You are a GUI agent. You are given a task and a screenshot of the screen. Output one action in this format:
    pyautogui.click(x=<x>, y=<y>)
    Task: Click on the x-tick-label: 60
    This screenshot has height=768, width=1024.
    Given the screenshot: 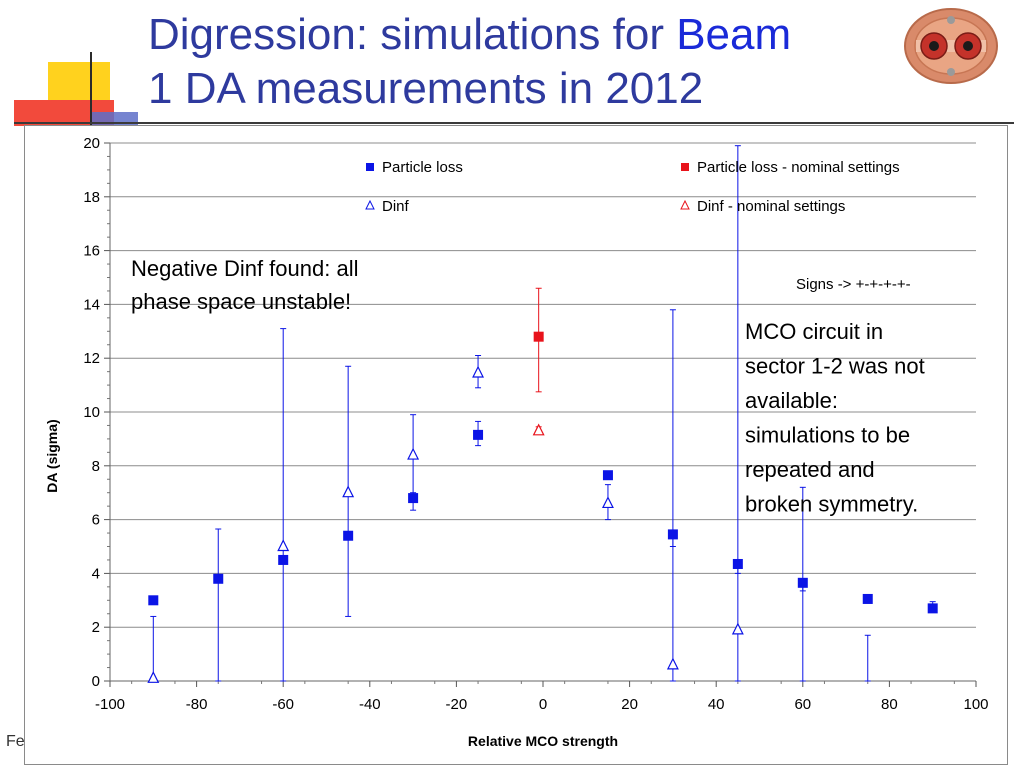 What is the action you would take?
    pyautogui.click(x=802, y=704)
    